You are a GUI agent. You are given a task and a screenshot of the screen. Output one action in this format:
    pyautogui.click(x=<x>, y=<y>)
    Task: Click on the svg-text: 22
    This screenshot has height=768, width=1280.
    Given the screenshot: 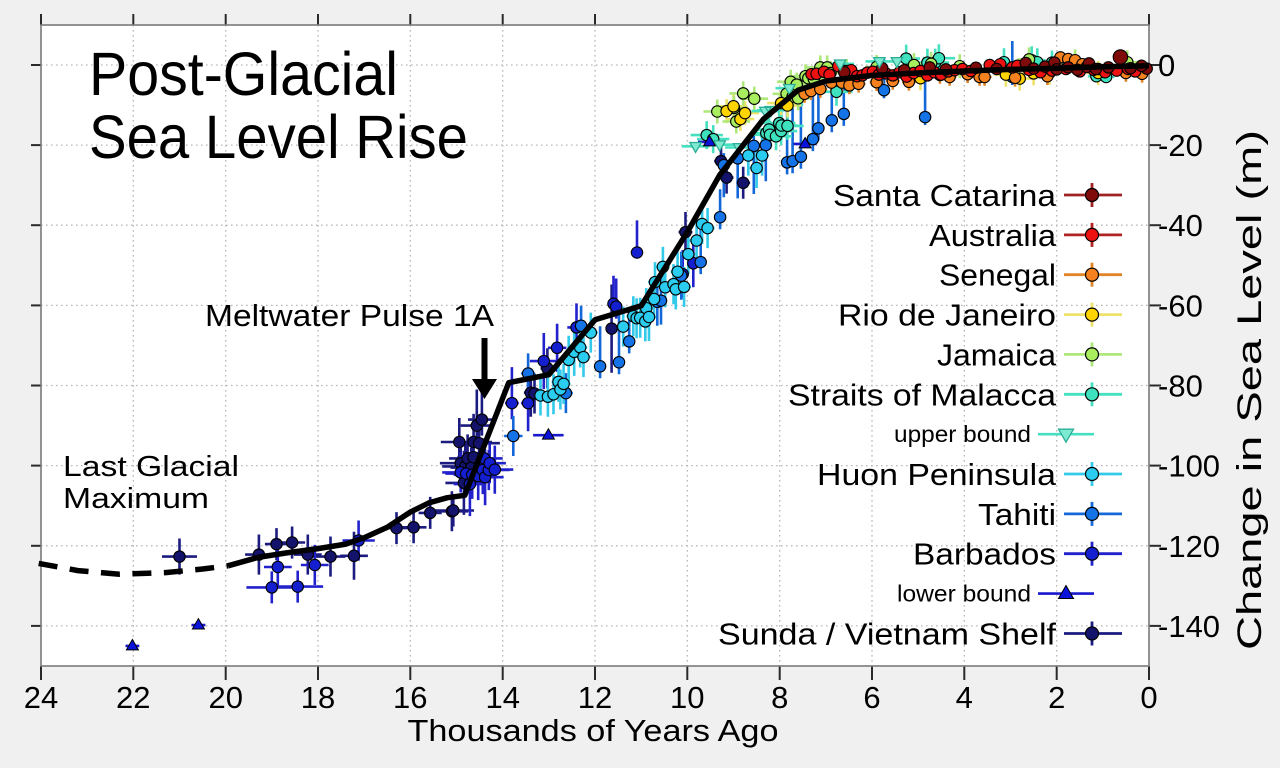 What is the action you would take?
    pyautogui.click(x=133, y=697)
    